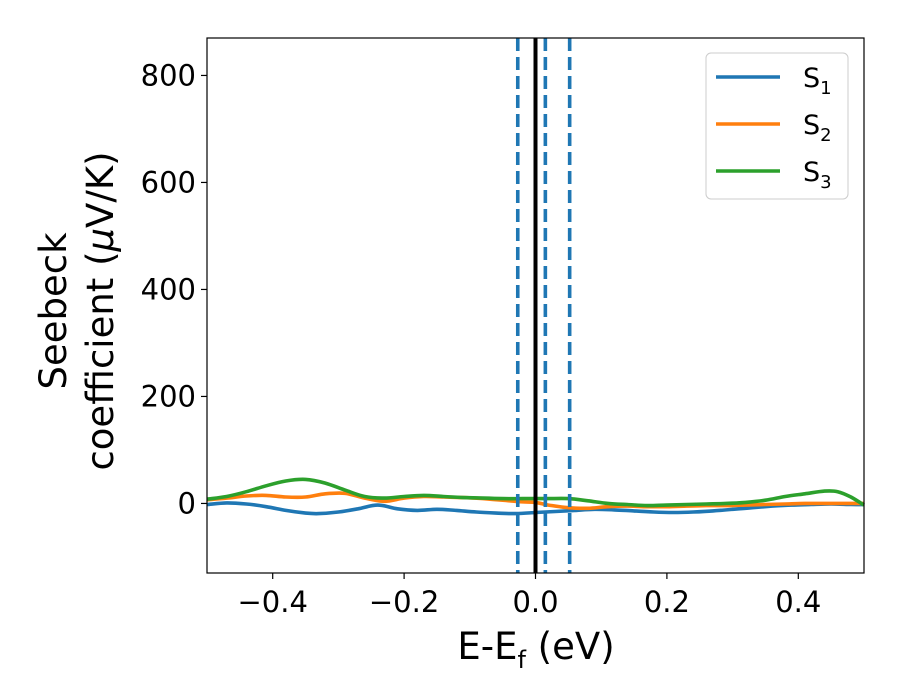 This screenshot has height=700, width=900. What do you see at coordinates (535, 602) in the screenshot?
I see `x-tick-label: 0.0` at bounding box center [535, 602].